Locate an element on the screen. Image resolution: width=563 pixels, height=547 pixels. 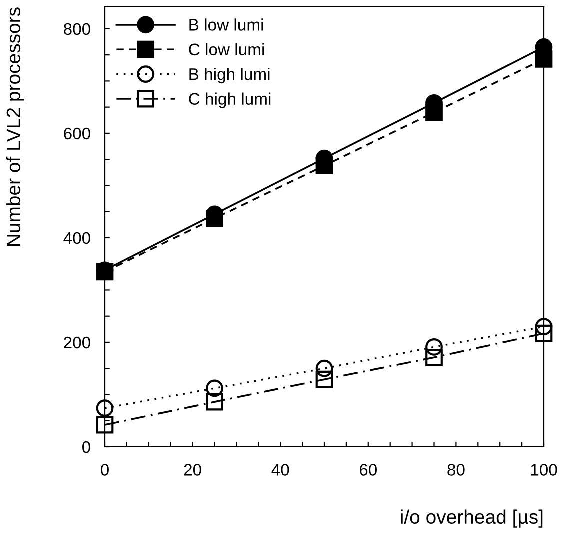
x-tick-label: 0 is located at coordinates (105, 470).